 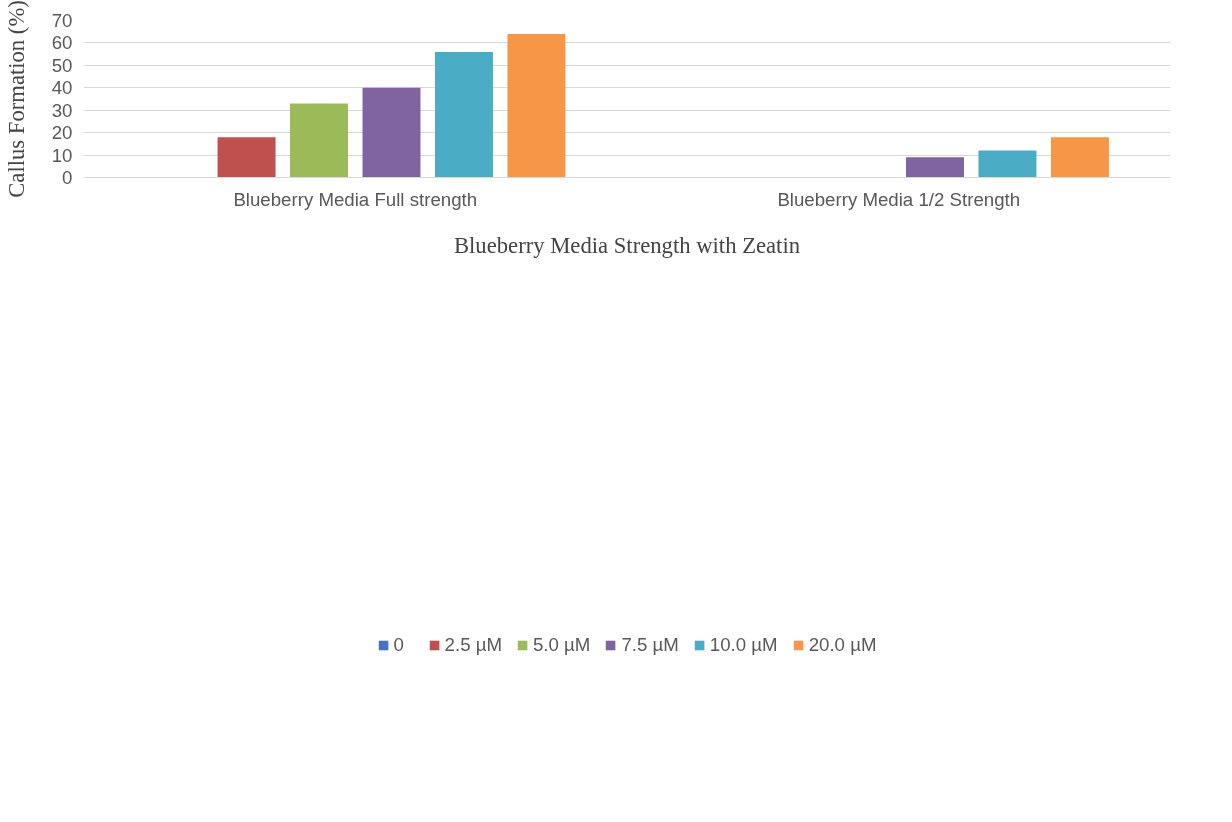 What do you see at coordinates (743, 644) in the screenshot?
I see `legend-label: 10.0 µM` at bounding box center [743, 644].